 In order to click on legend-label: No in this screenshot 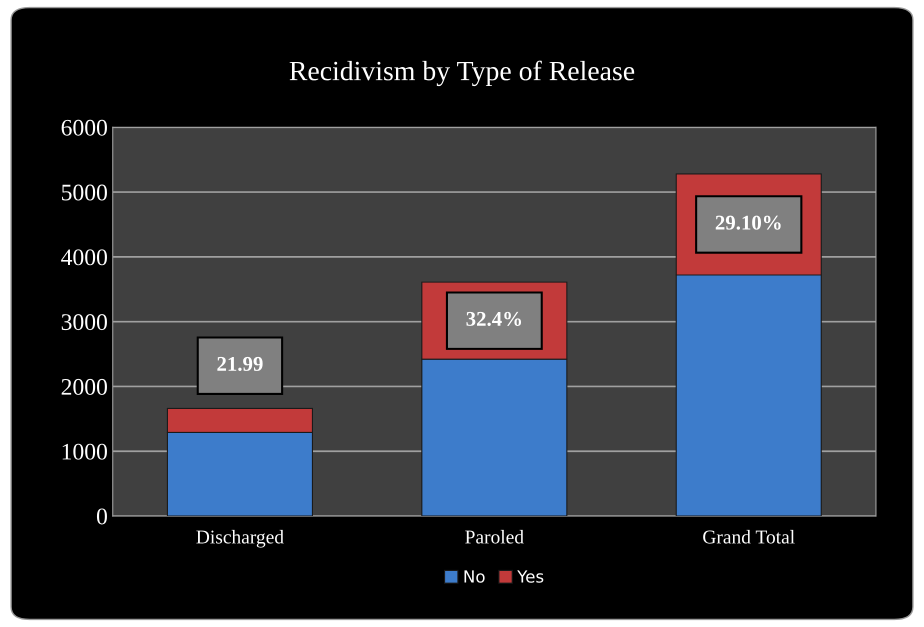, I will do `click(474, 576)`.